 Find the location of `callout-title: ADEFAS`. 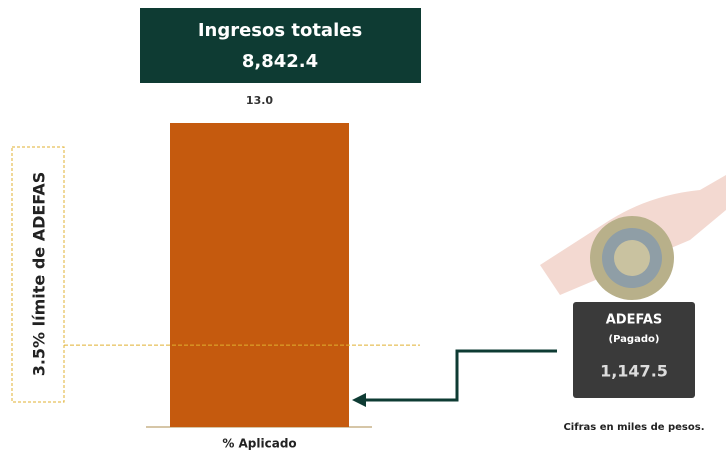

callout-title: ADEFAS is located at coordinates (634, 320).